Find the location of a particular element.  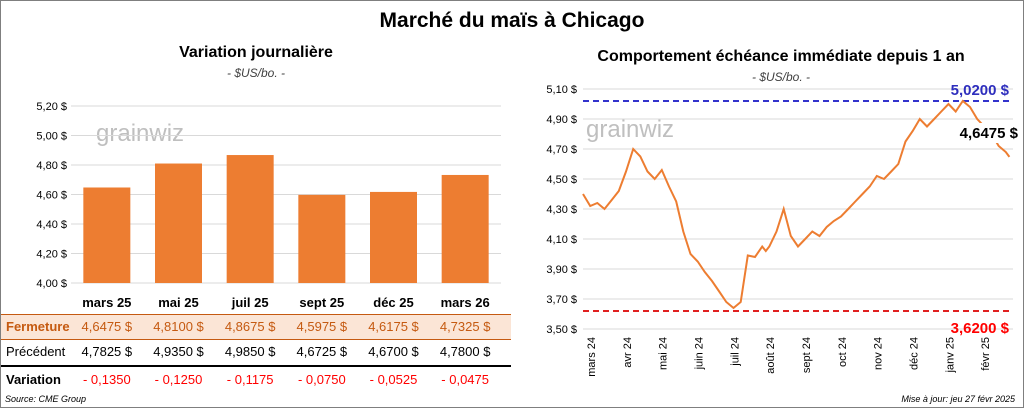

main-title: Marché du maïs à Chicago is located at coordinates (512, 20).